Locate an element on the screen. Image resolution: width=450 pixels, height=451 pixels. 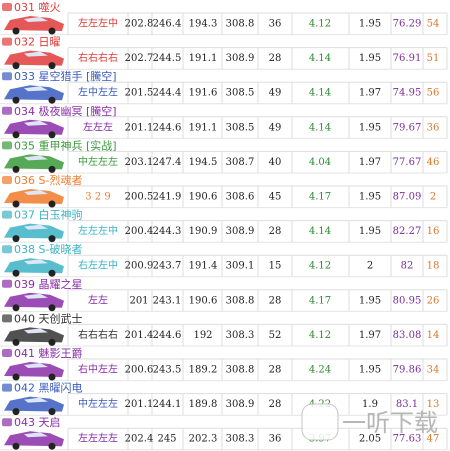
stat-value: 189.2 is located at coordinates (203, 370).